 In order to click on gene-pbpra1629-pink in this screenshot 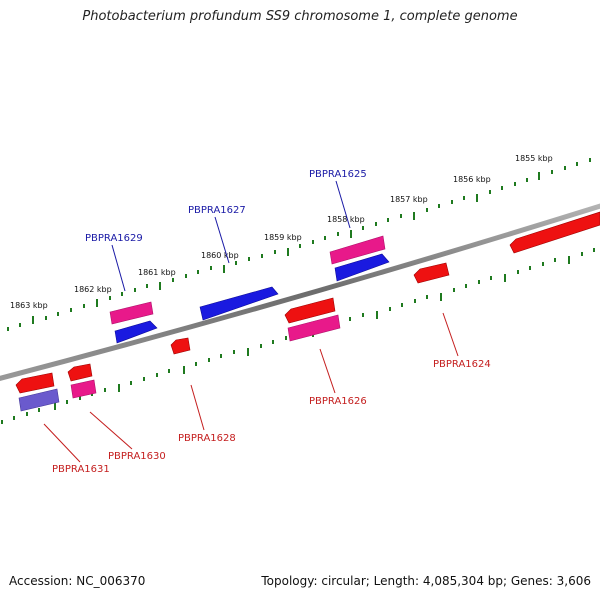, I will do `click(131, 313)`.